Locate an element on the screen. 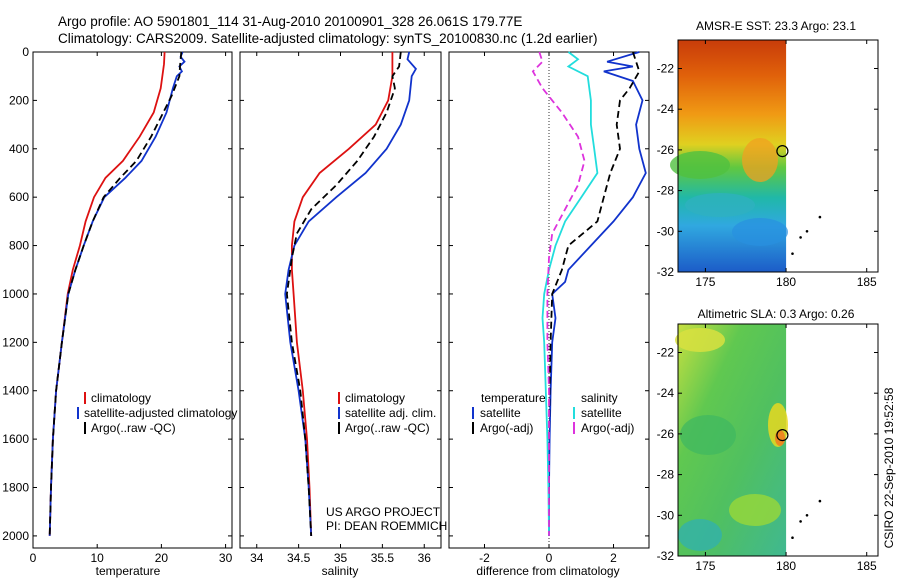 The height and width of the screenshot is (585, 900). y-tick-label: 200 is located at coordinates (19, 100).